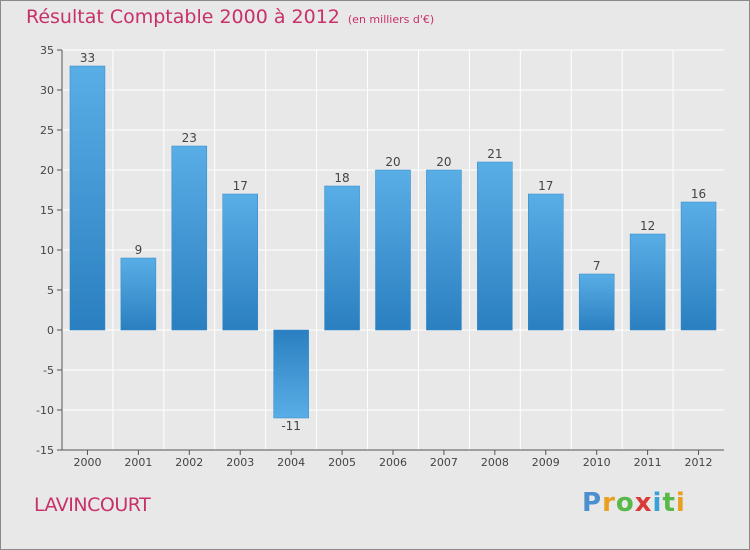  Describe the element at coordinates (87, 58) in the screenshot. I see `data-label-2000: 33` at that location.